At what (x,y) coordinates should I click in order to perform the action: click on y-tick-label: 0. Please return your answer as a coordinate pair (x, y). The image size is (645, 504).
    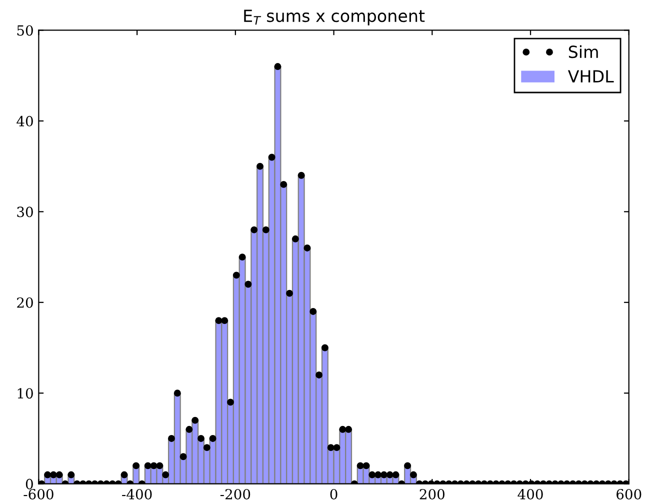
    Looking at the image, I should click on (29, 484).